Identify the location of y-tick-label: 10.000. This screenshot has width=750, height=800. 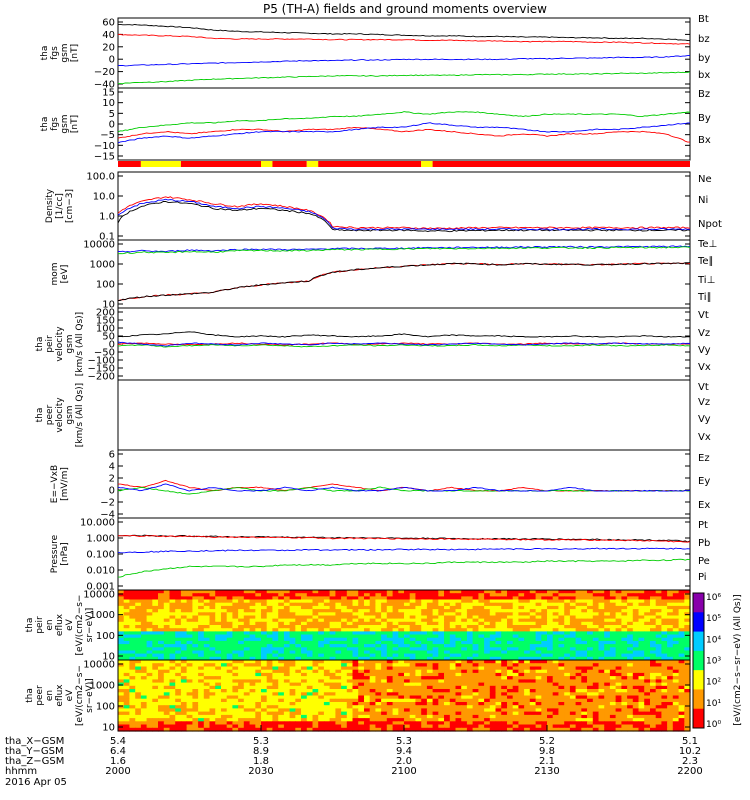
(97, 523).